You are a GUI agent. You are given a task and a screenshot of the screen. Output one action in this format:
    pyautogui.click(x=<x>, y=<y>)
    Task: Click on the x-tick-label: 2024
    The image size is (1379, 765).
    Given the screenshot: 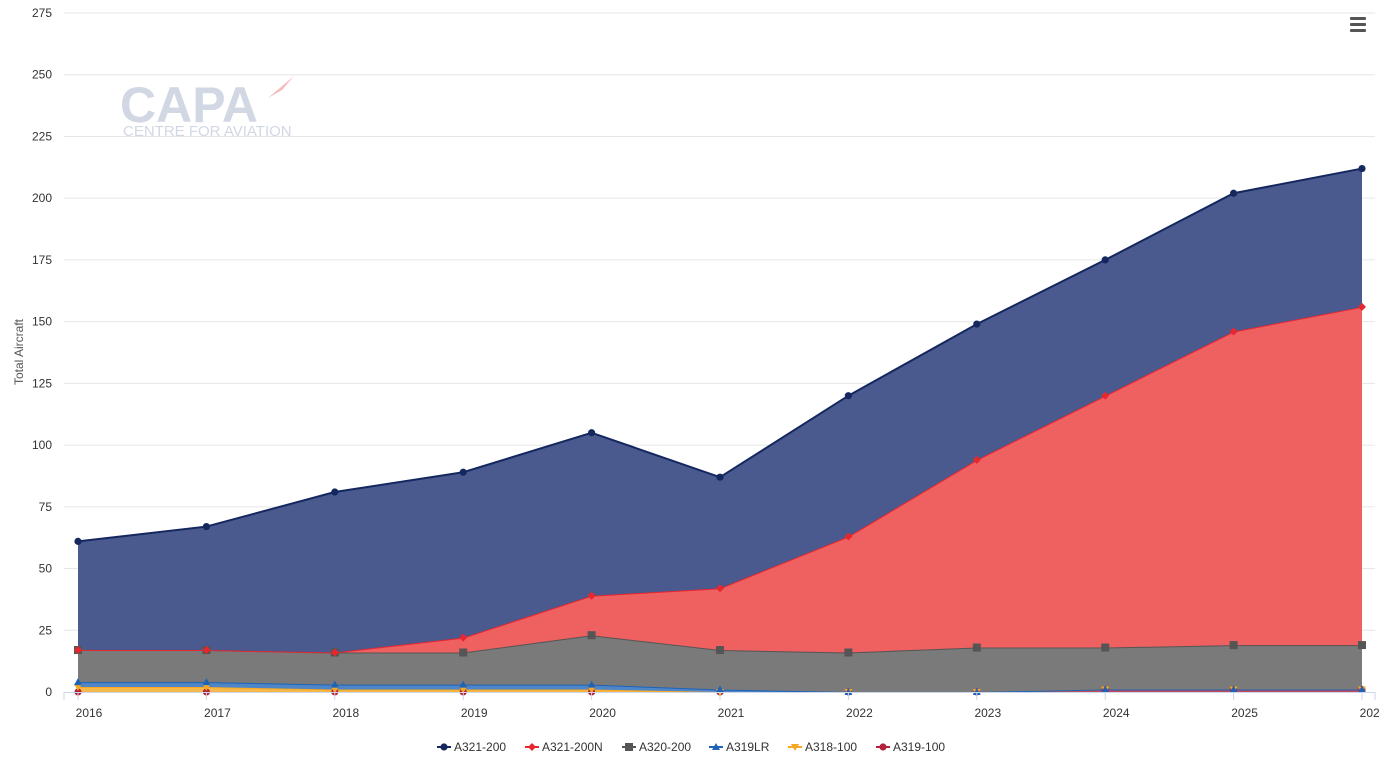 What is the action you would take?
    pyautogui.click(x=1116, y=713)
    